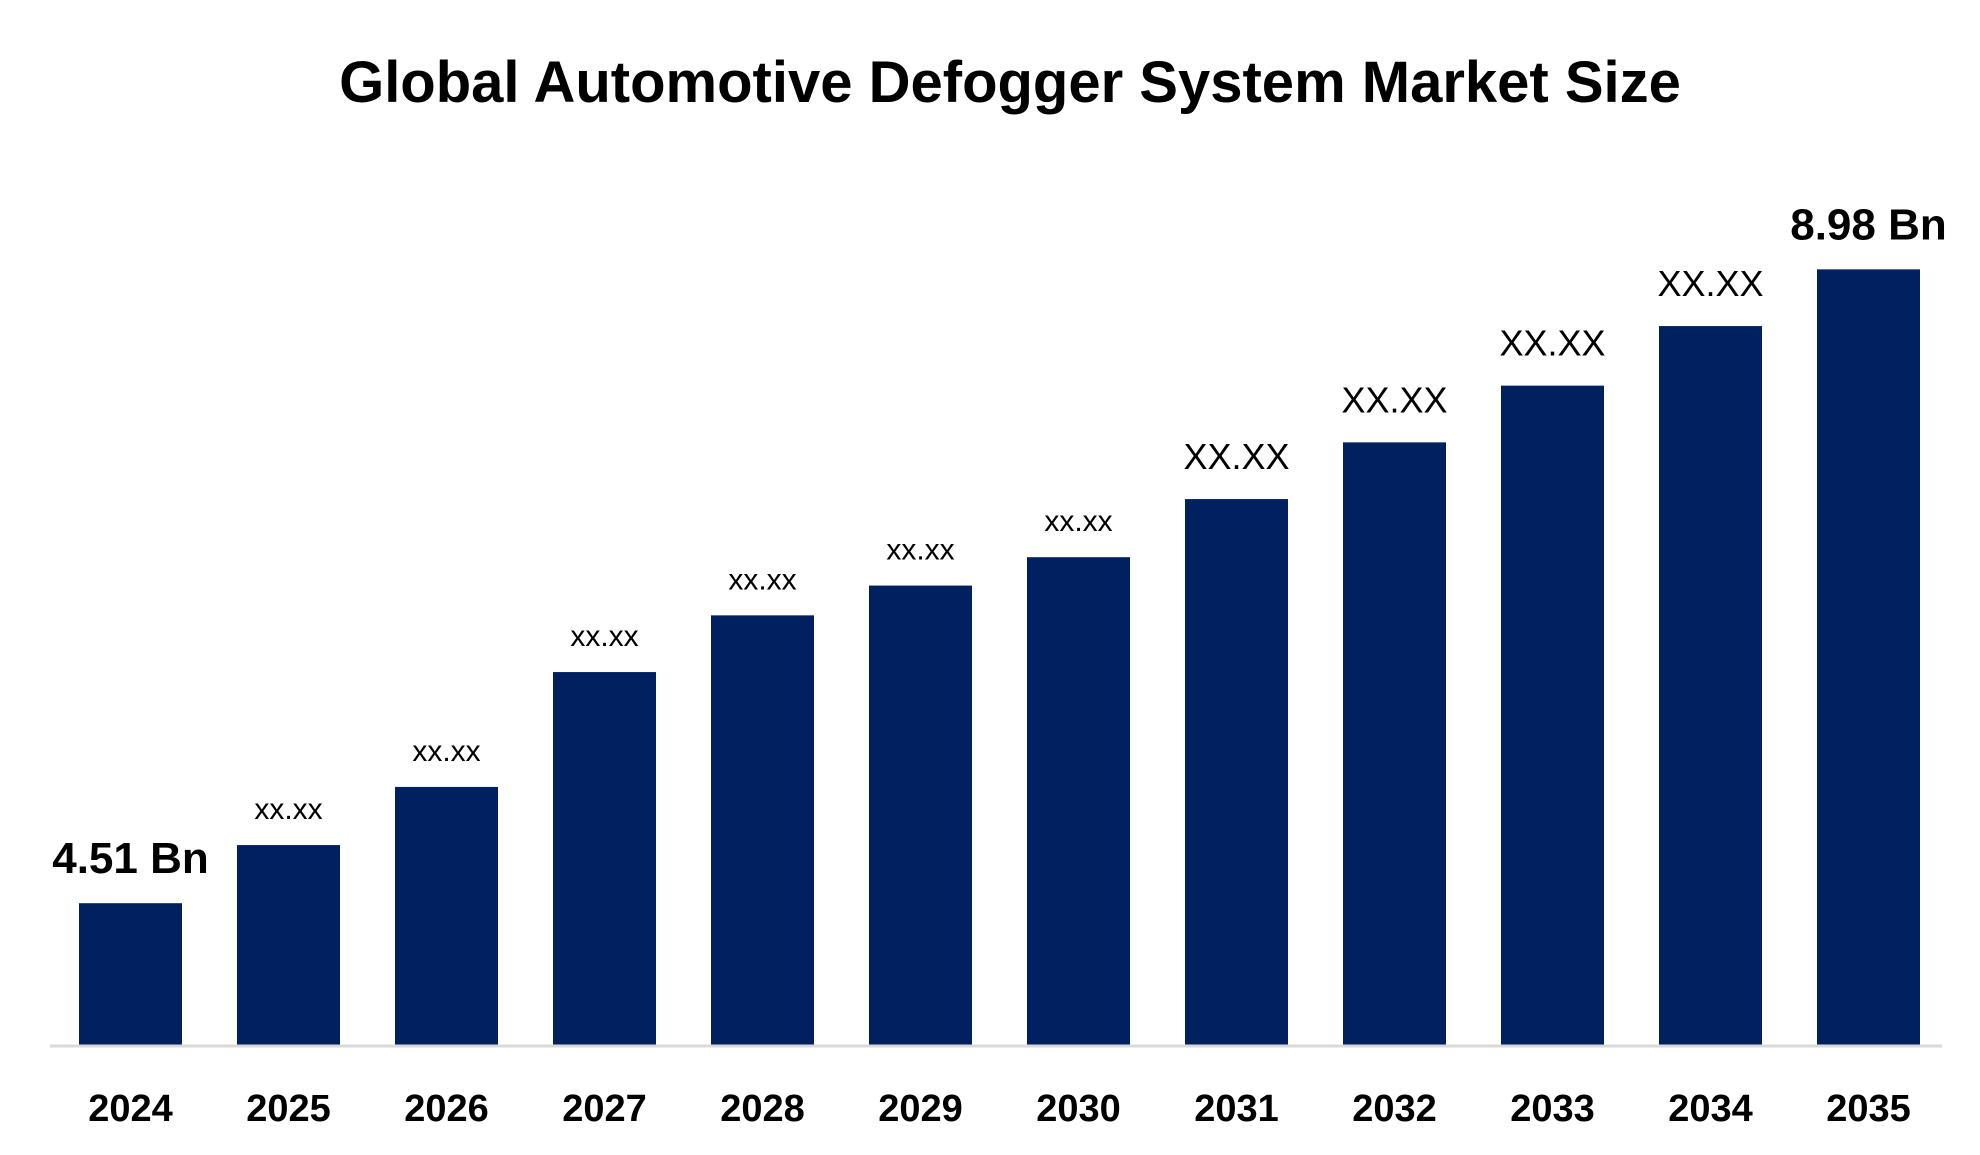 This screenshot has width=1980, height=1155. What do you see at coordinates (920, 1109) in the screenshot?
I see `x-tick-label: 2029` at bounding box center [920, 1109].